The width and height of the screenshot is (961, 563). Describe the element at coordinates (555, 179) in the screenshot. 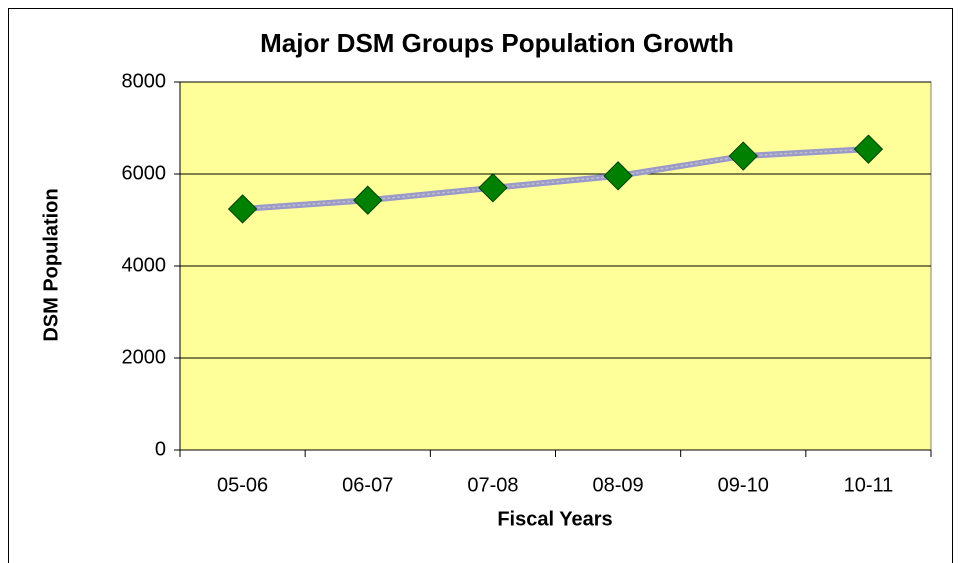

I see `series-line` at that location.